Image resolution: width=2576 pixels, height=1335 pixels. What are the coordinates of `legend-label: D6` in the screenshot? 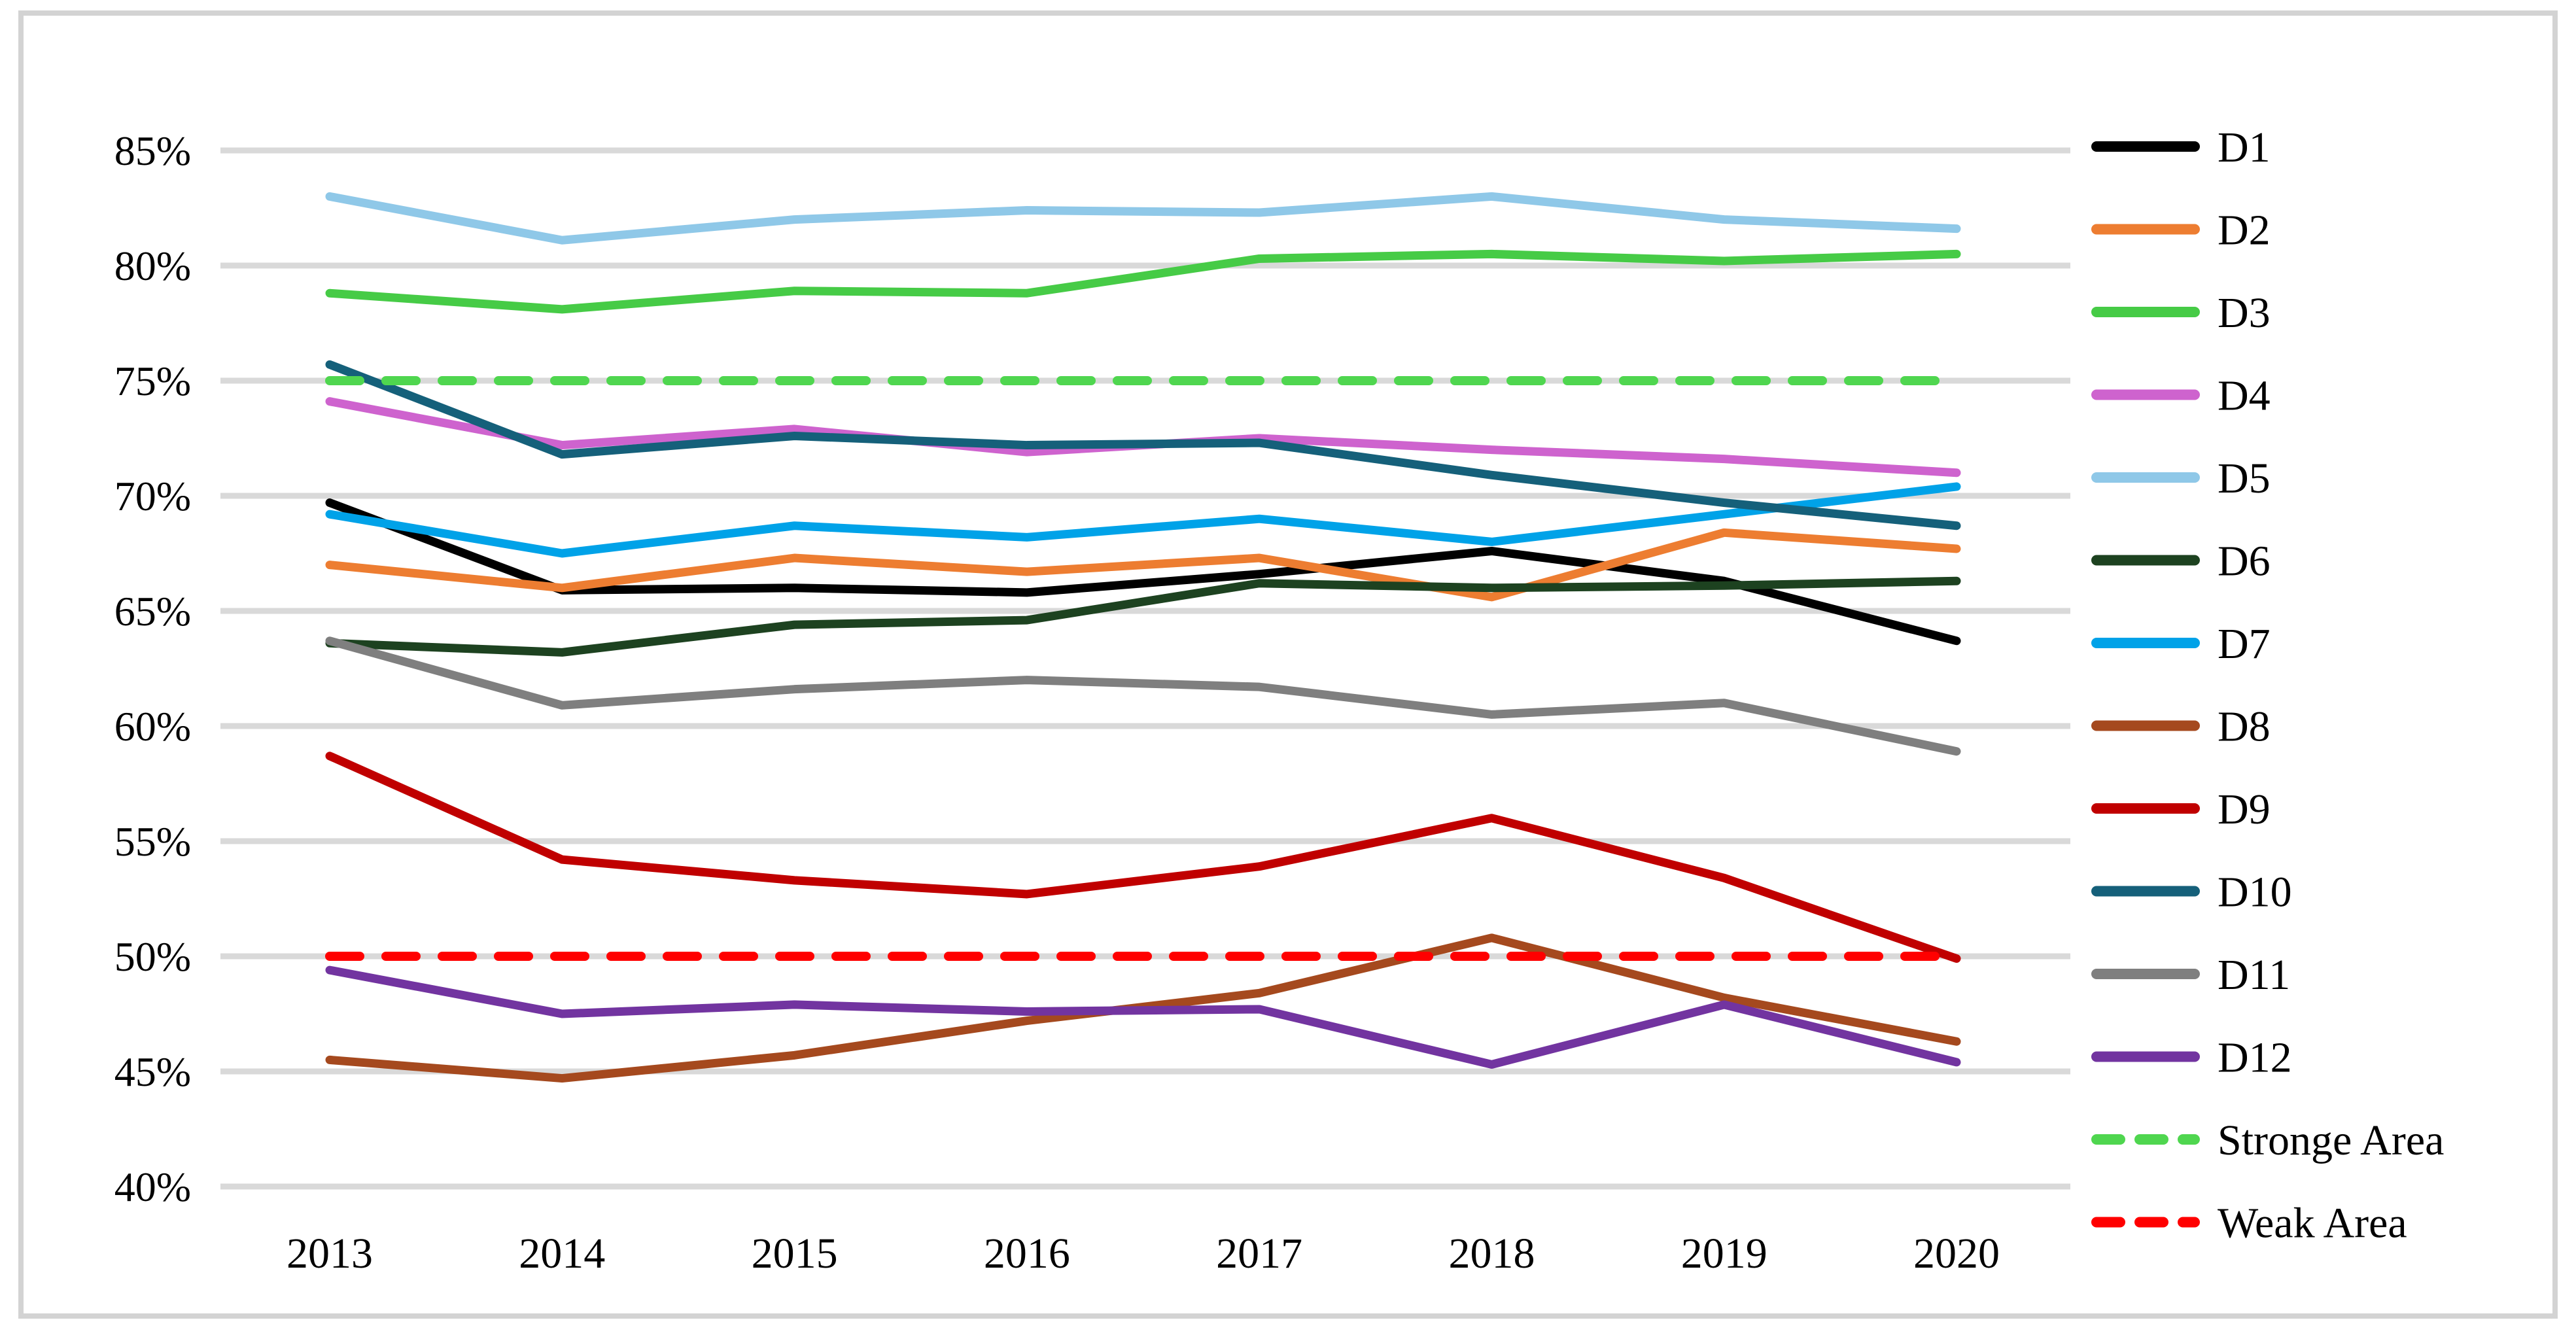 It's located at (2244, 561).